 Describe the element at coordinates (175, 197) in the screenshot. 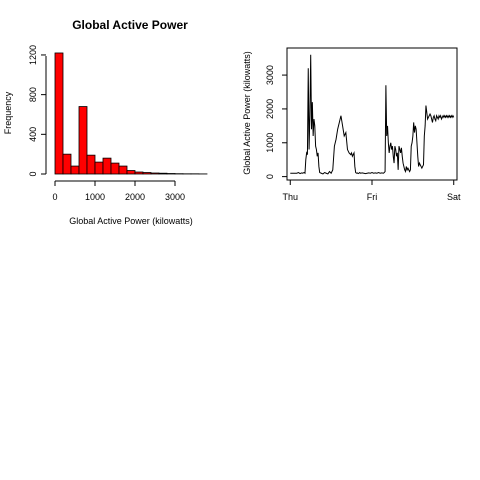

I see `histogram-x-tick-label: 3000` at that location.